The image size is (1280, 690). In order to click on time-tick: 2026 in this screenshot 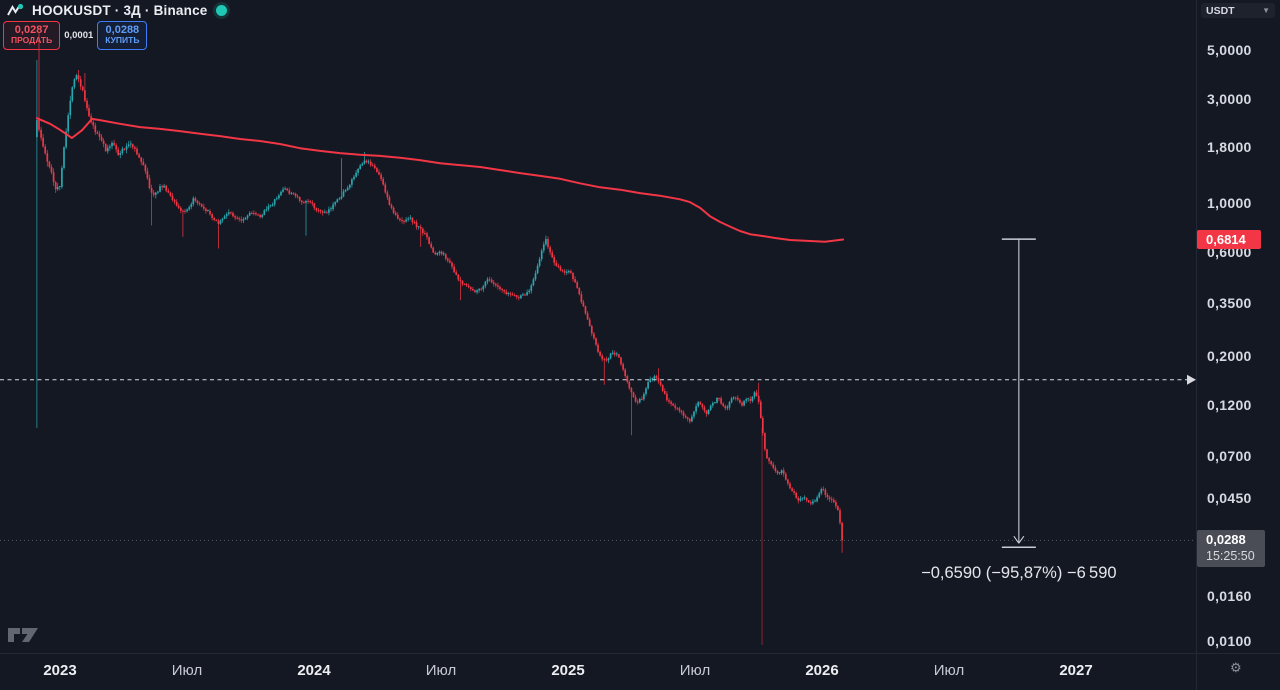, I will do `click(822, 670)`.